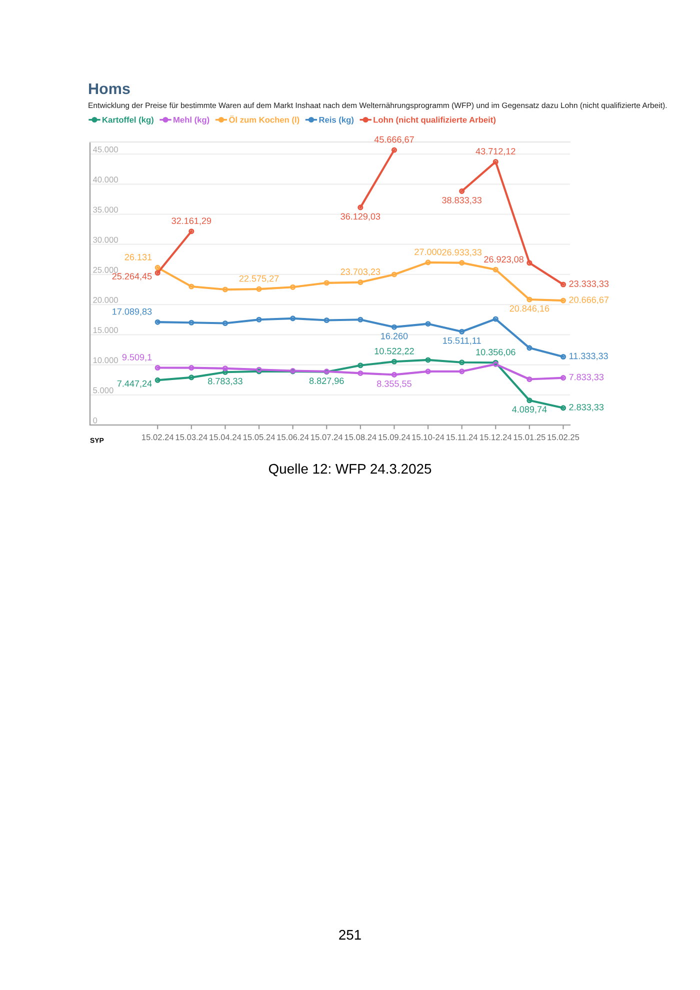 This screenshot has height=990, width=700. Describe the element at coordinates (588, 356) in the screenshot. I see `data-label: 11.333,33` at that location.